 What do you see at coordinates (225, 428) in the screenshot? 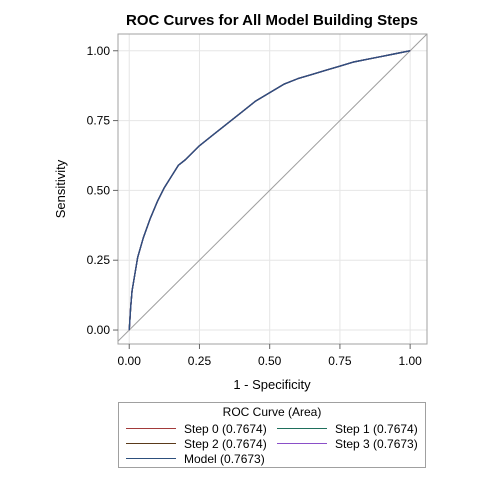
I see `legend-label-step-0: Step 0 (0.7674)` at bounding box center [225, 428].